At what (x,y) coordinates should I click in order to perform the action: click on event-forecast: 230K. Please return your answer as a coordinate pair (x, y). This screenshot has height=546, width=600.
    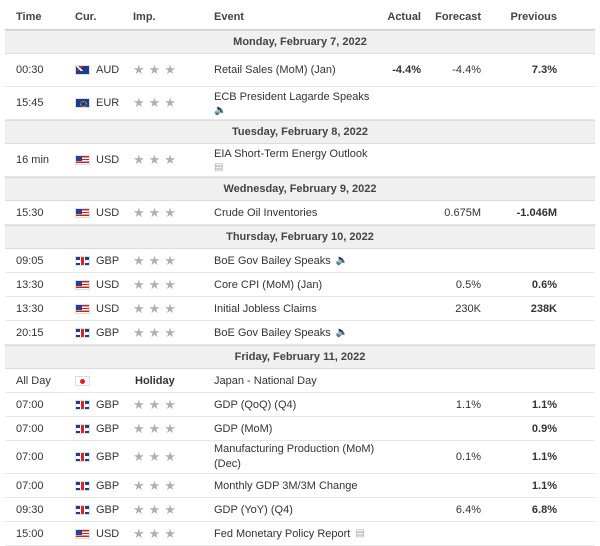
    Looking at the image, I should click on (468, 308).